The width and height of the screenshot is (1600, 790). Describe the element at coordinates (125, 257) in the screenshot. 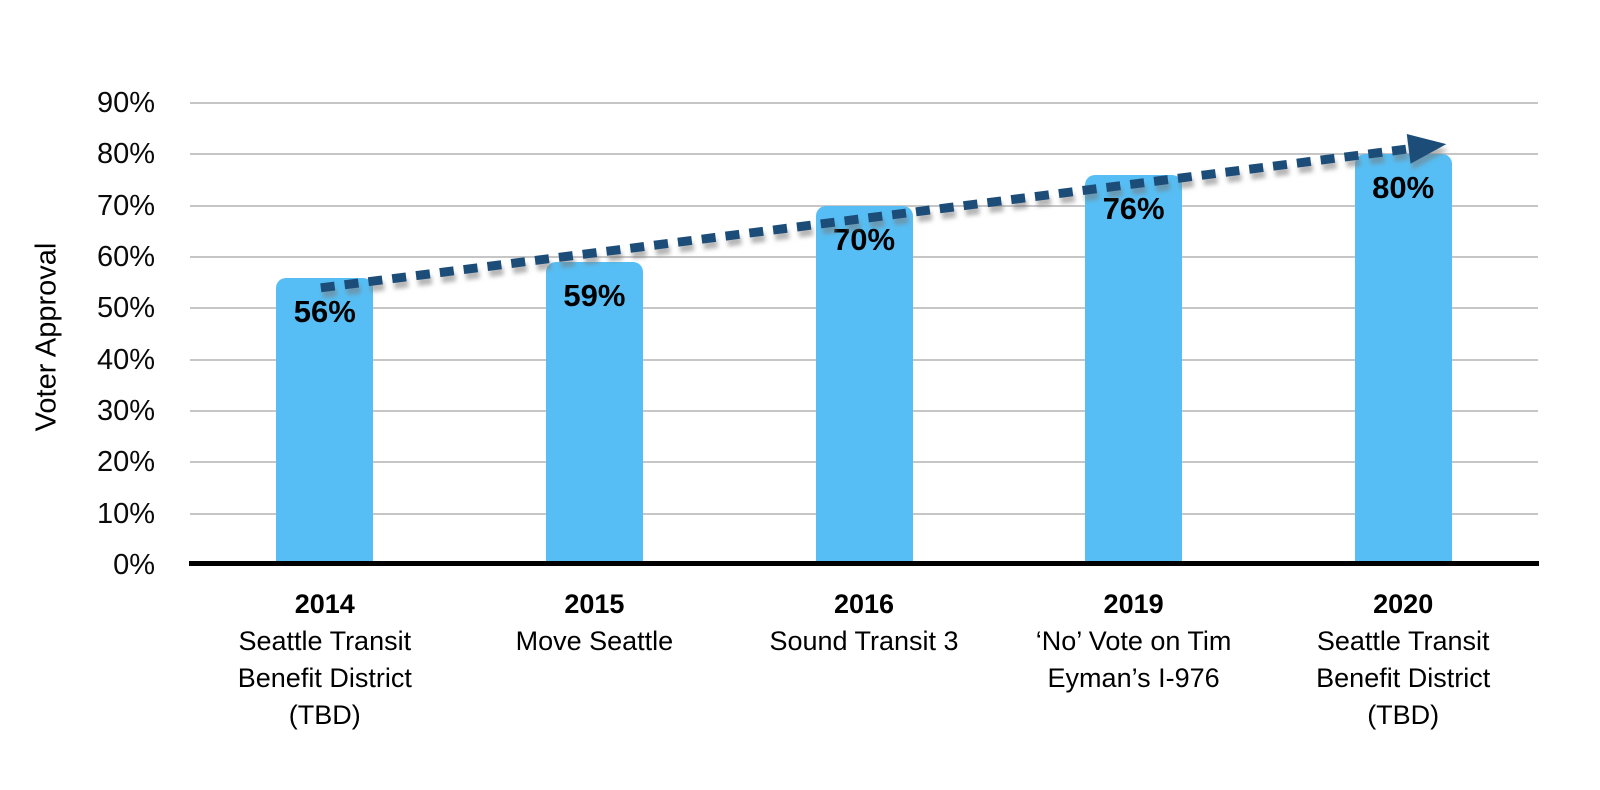

I see `y-tick-label: 60%` at that location.